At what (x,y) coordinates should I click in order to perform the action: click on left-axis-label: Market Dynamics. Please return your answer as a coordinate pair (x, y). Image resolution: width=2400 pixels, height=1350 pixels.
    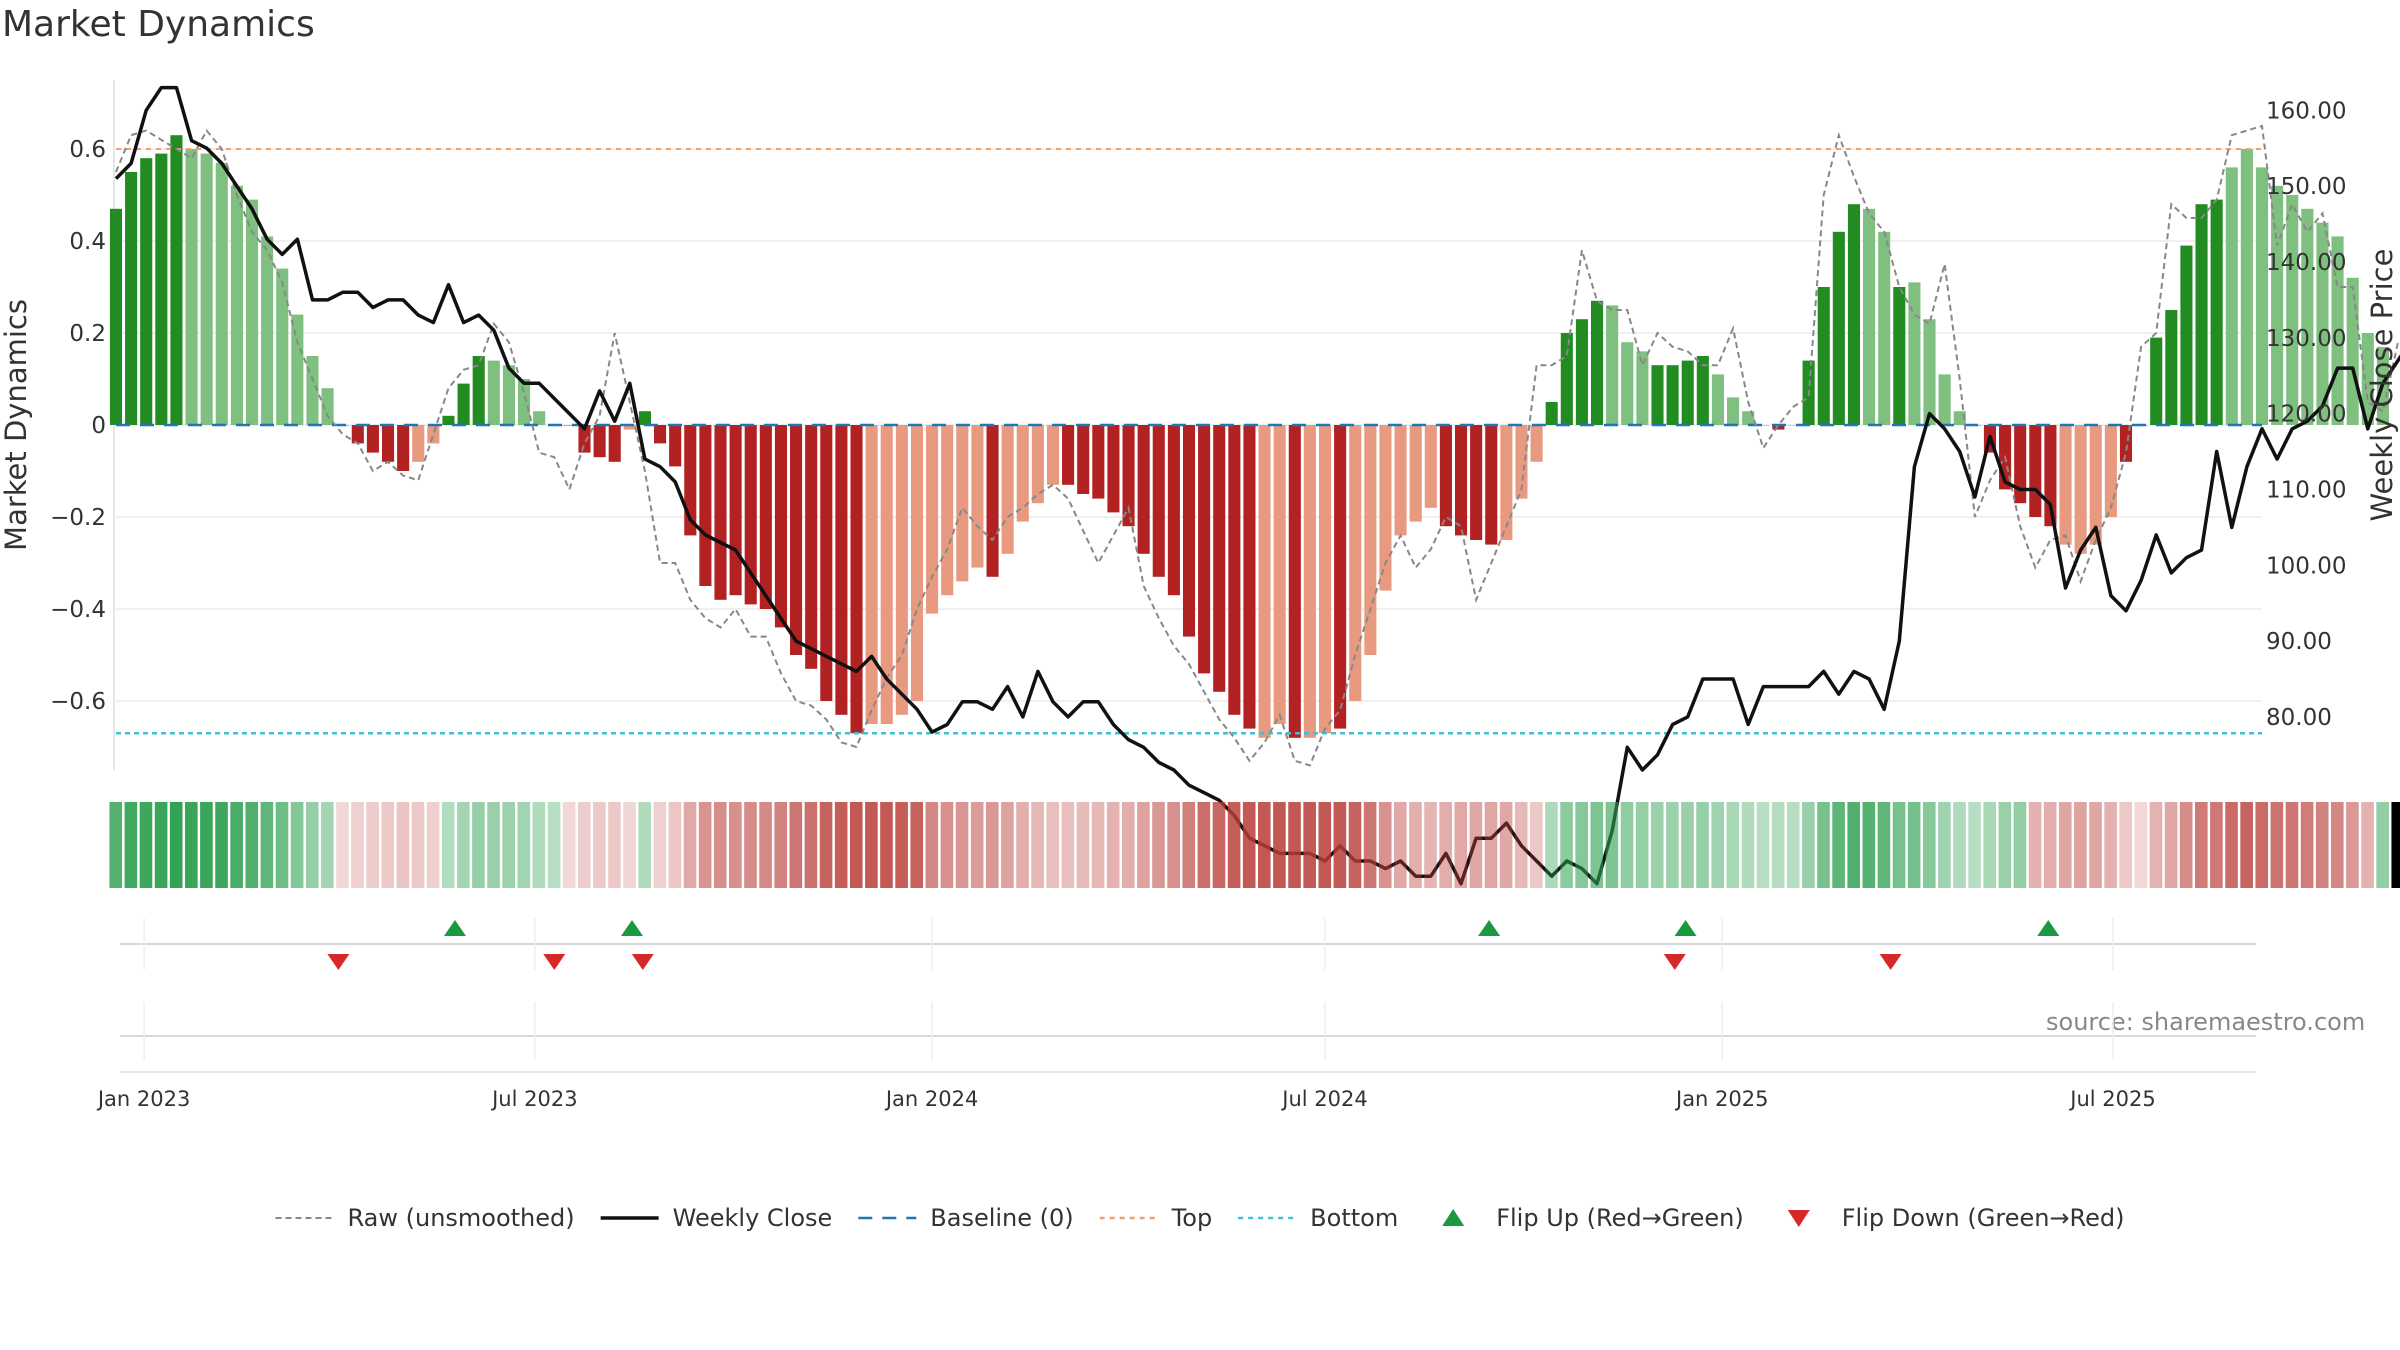
    Looking at the image, I should click on (16, 425).